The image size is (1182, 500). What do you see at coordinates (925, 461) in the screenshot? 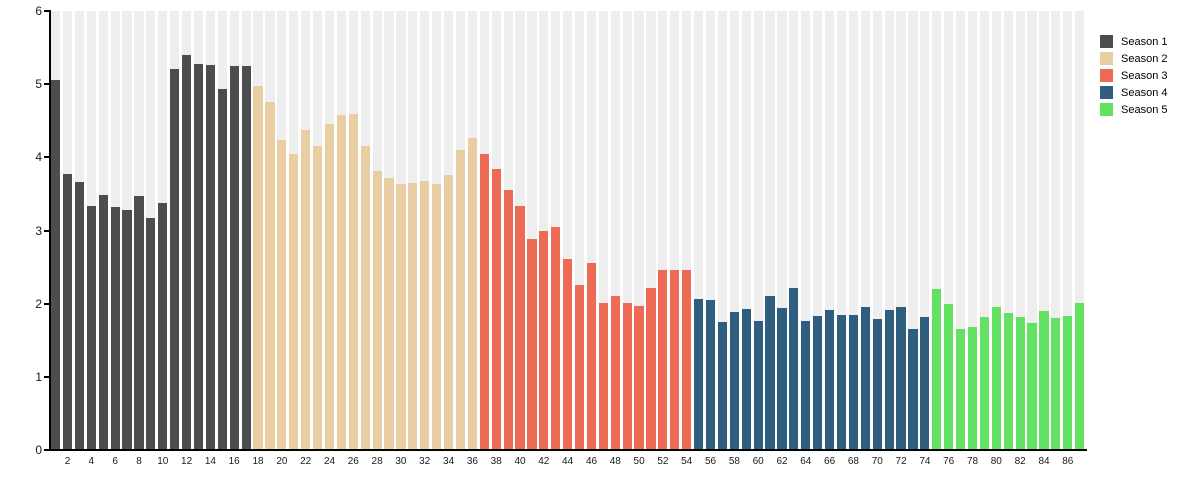
I see `x-axis-label-74: 74` at bounding box center [925, 461].